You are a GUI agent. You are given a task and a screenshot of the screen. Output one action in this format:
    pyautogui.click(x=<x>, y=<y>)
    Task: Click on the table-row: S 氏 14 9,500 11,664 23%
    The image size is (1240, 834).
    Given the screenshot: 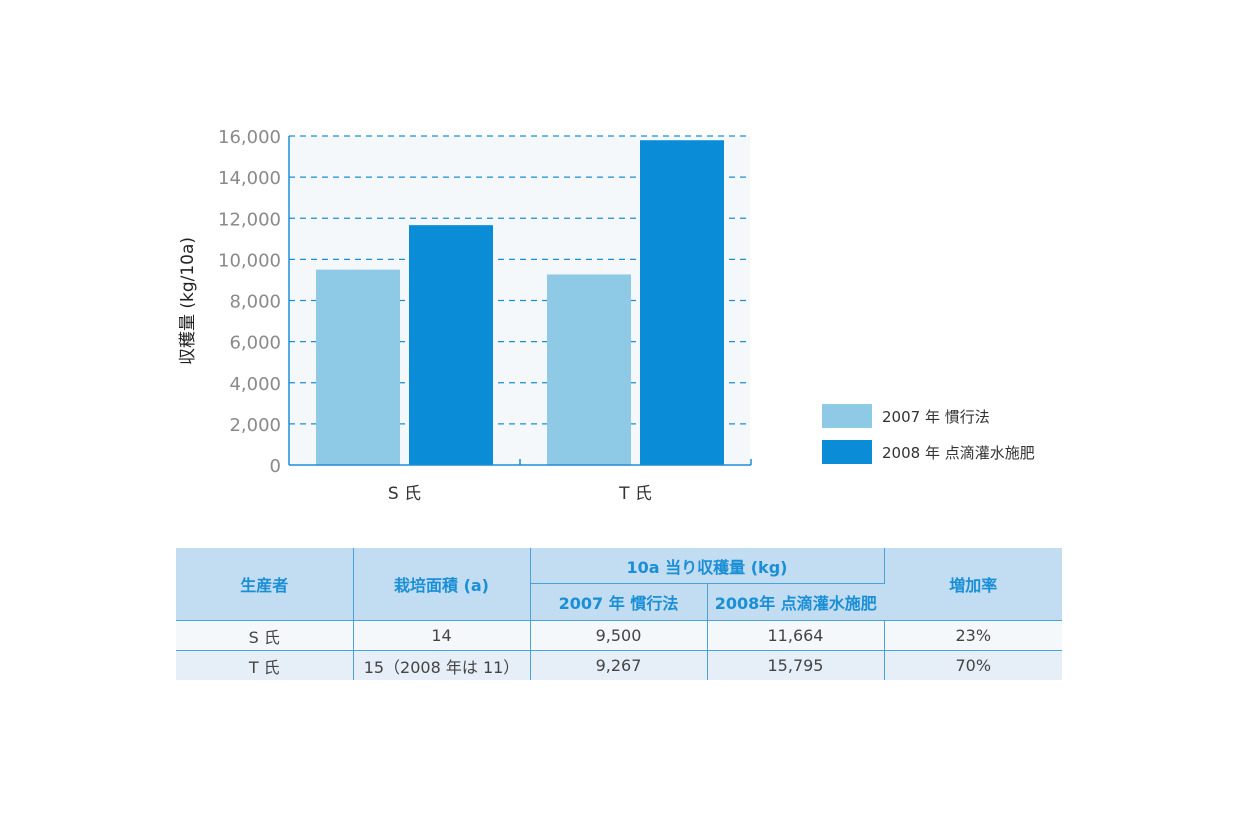 What is the action you would take?
    pyautogui.click(x=619, y=635)
    